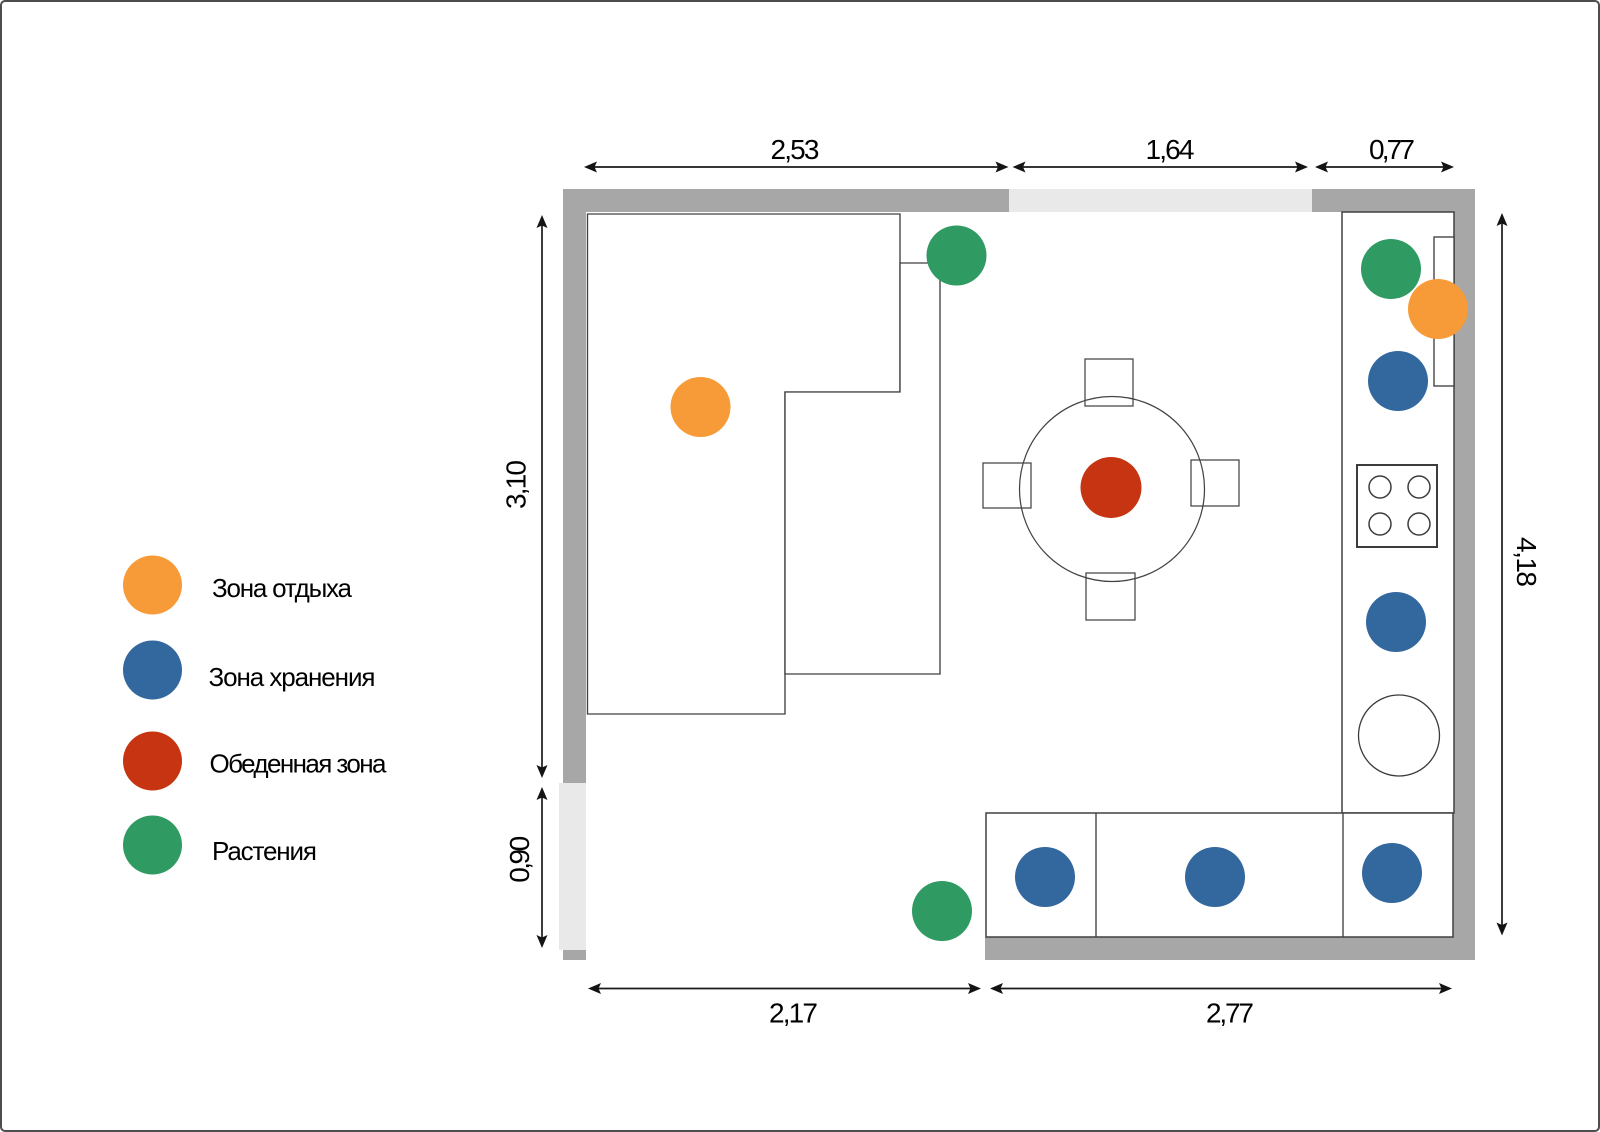 This screenshot has height=1132, width=1600. I want to click on svg-text: 2,53, so click(795, 149).